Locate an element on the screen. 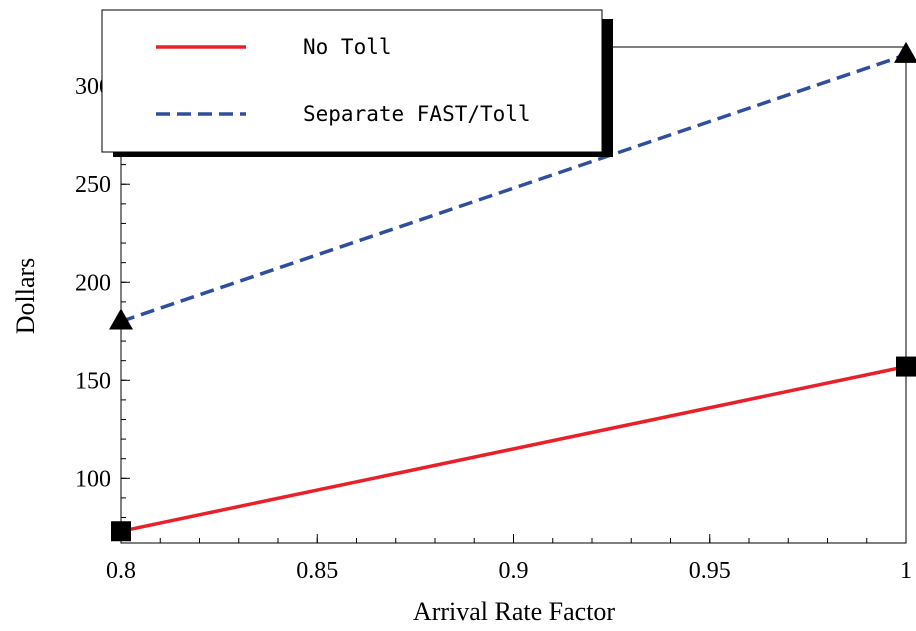  y-tick-label: 100 is located at coordinates (93, 479).